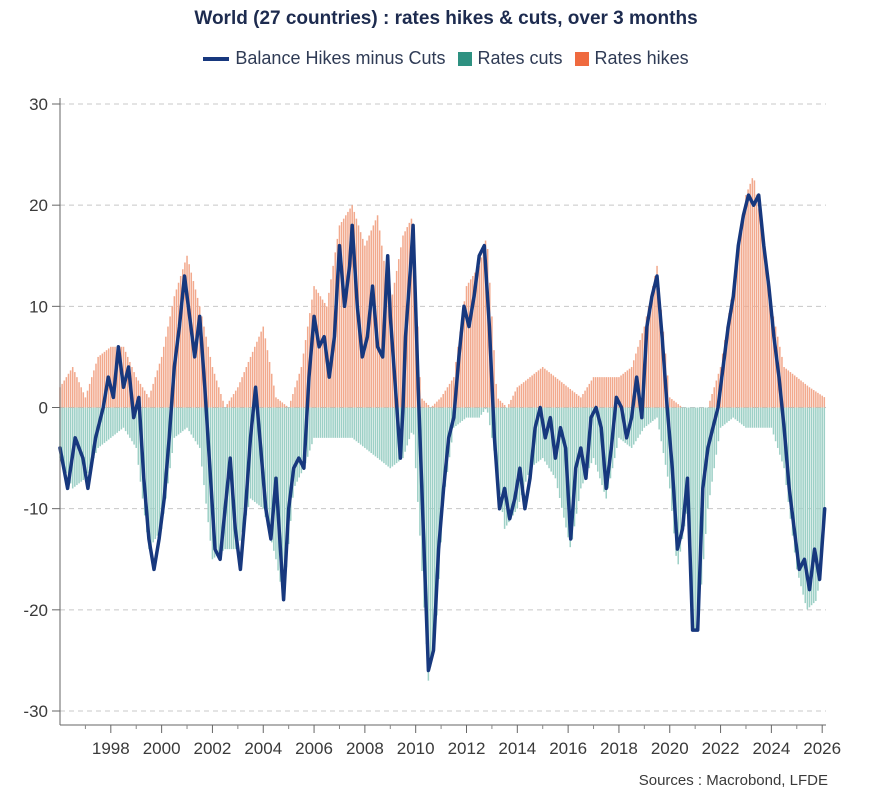  Describe the element at coordinates (619, 748) in the screenshot. I see `xtick-label: 2018` at that location.